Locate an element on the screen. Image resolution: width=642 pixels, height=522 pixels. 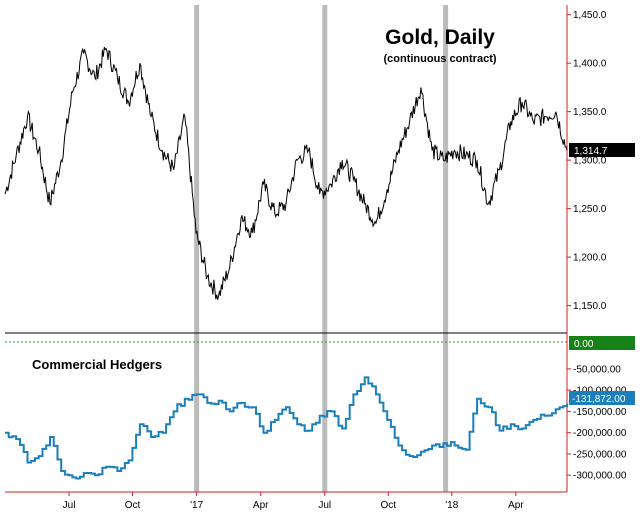
price-value-tag: 1,314.7 is located at coordinates (602, 150).